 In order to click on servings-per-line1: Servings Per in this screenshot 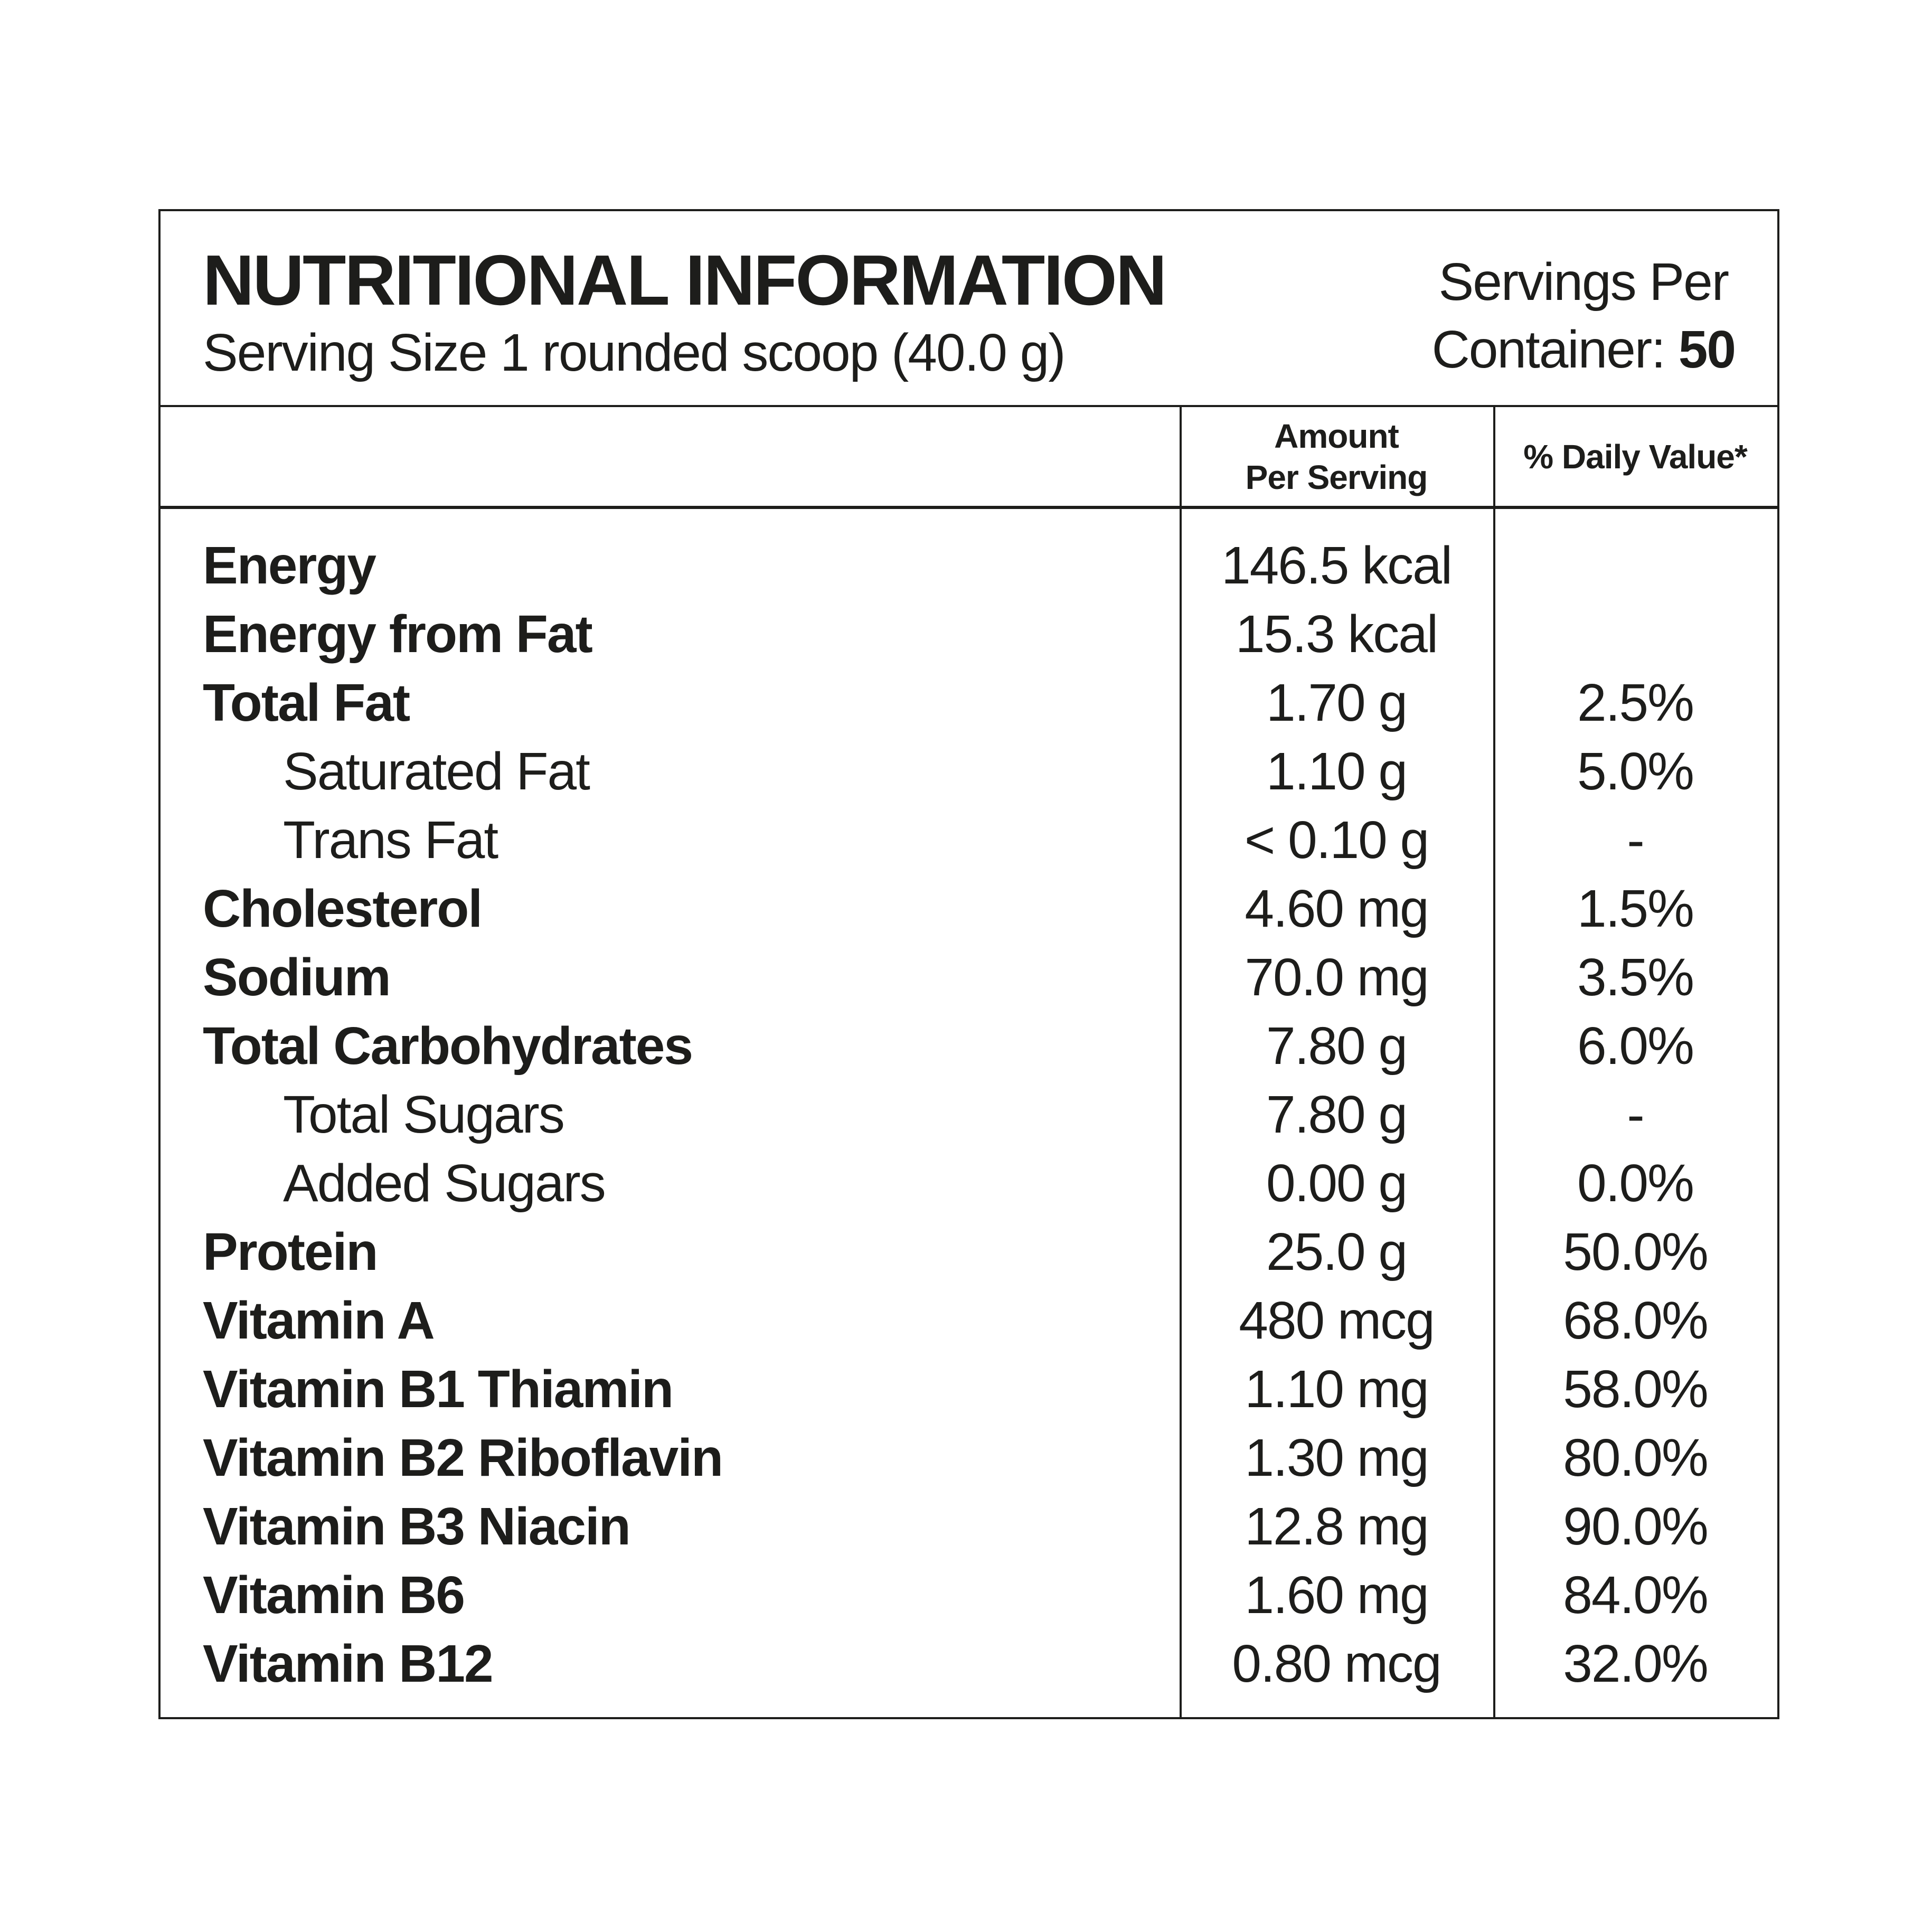, I will do `click(1584, 282)`.